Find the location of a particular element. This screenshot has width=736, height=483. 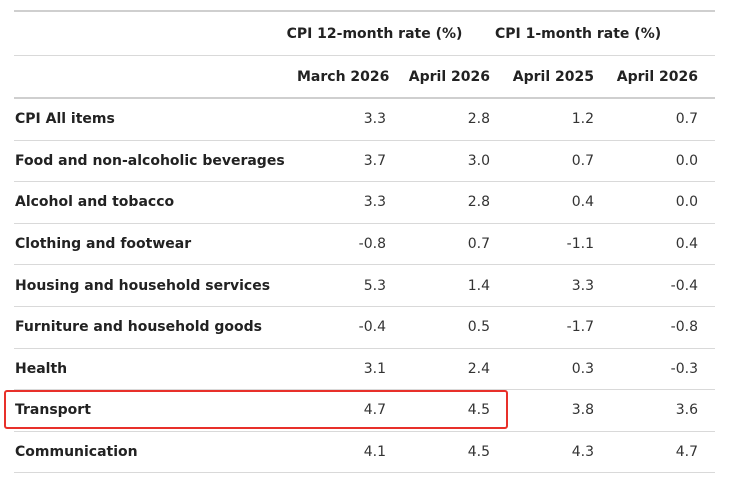

row-label: Furniture and household goods is located at coordinates (139, 327).